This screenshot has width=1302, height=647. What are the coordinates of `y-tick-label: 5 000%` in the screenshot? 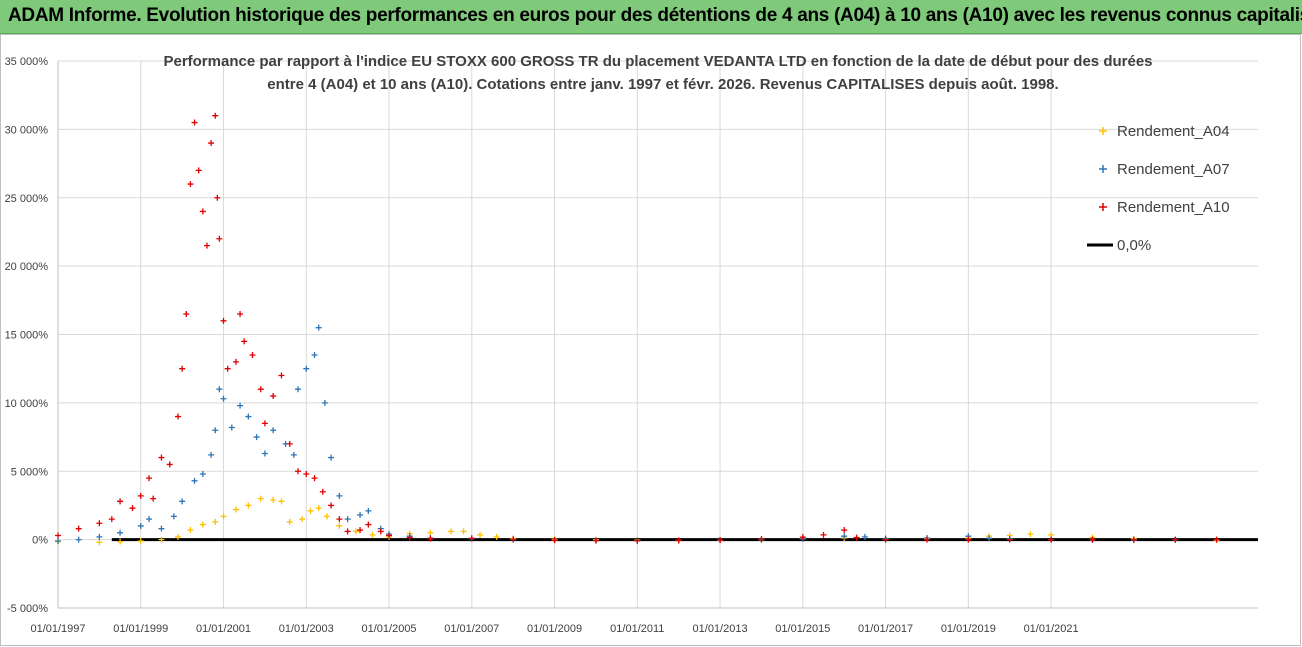 It's located at (30, 472).